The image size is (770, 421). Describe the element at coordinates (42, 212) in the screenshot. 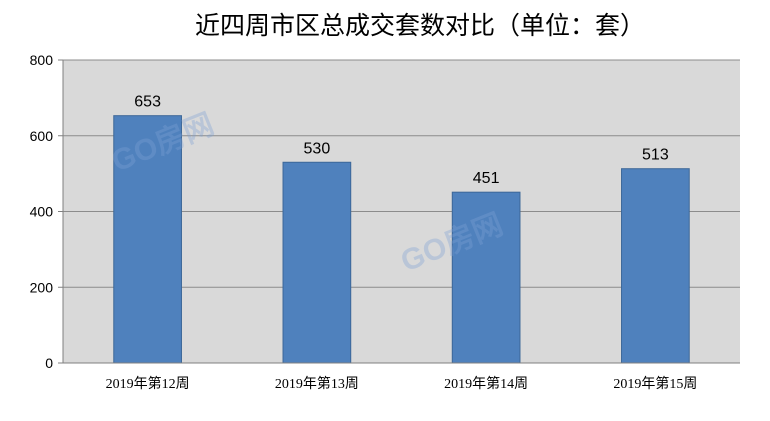

I see `y-tick-label-400: 400` at that location.